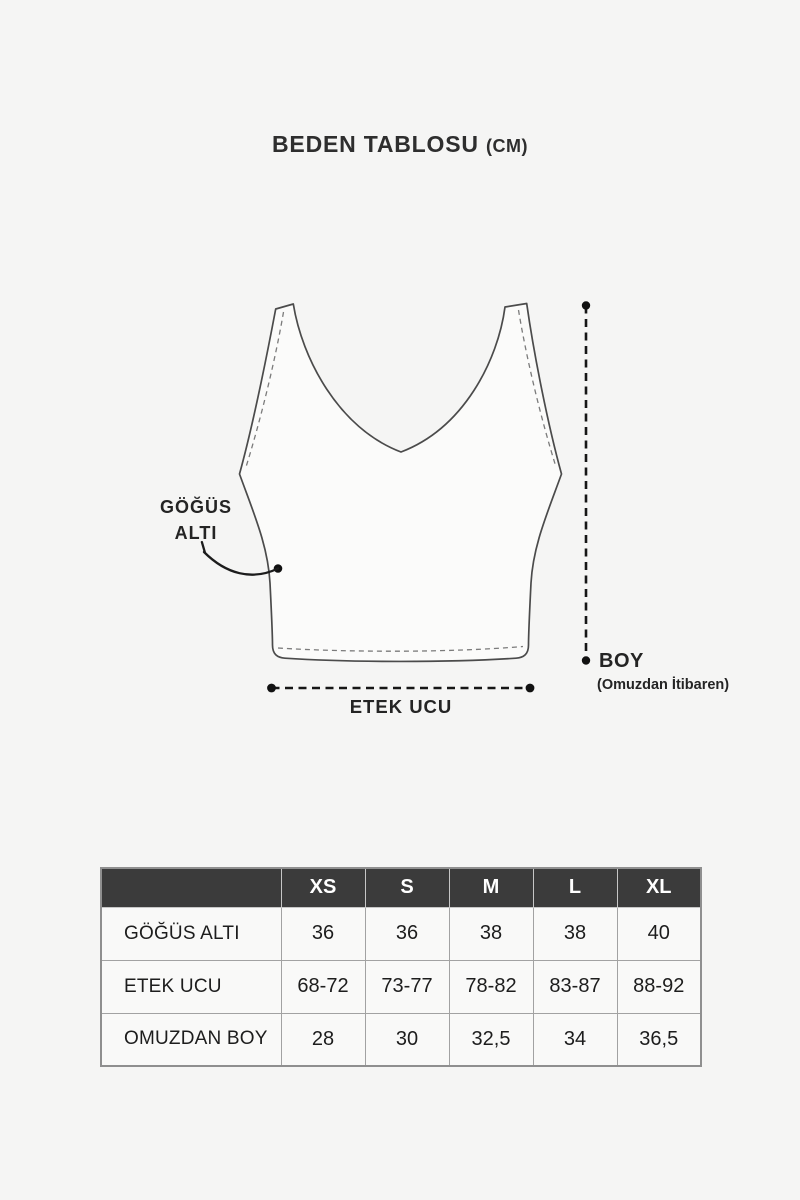 Image resolution: width=800 pixels, height=1200 pixels. I want to click on header-cell-xl: XL, so click(659, 887).